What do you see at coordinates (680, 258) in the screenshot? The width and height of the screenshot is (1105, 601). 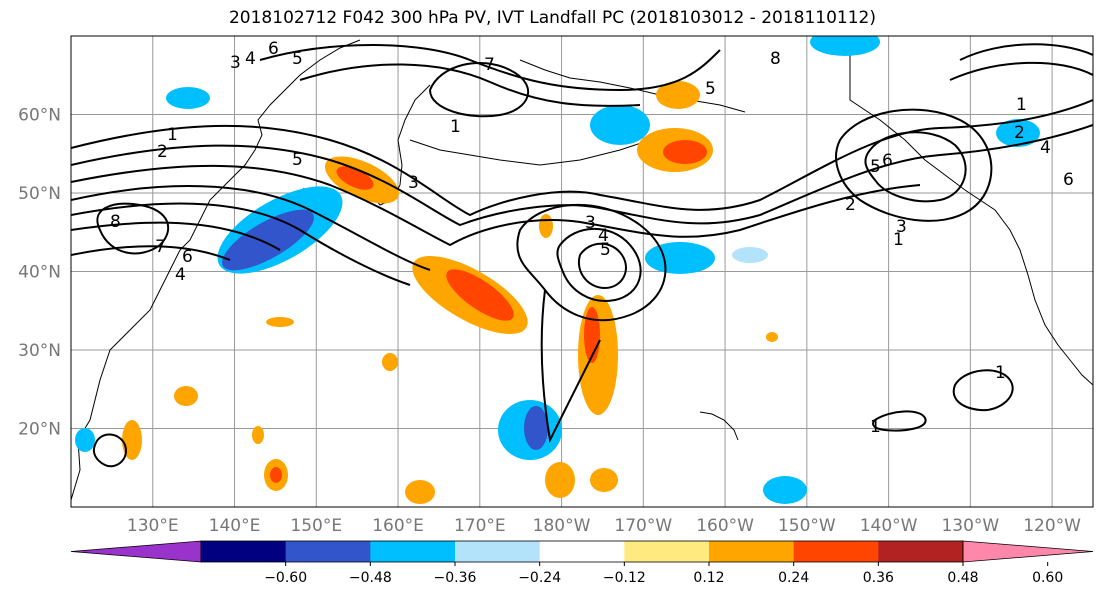 I see `pv-neg-central` at bounding box center [680, 258].